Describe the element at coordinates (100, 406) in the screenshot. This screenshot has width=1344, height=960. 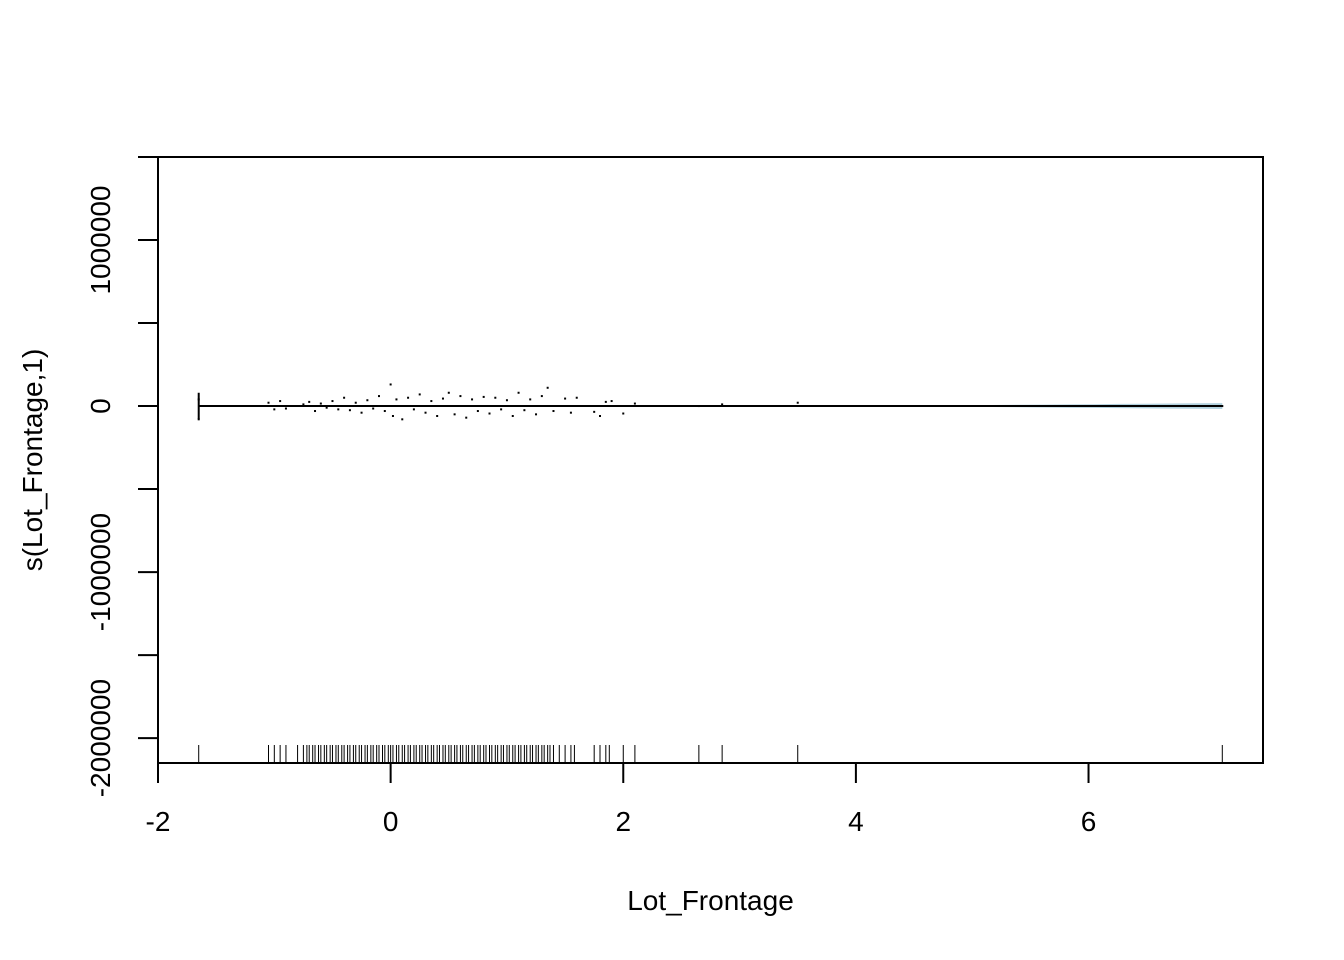
I see `y-tick-label: 0` at that location.